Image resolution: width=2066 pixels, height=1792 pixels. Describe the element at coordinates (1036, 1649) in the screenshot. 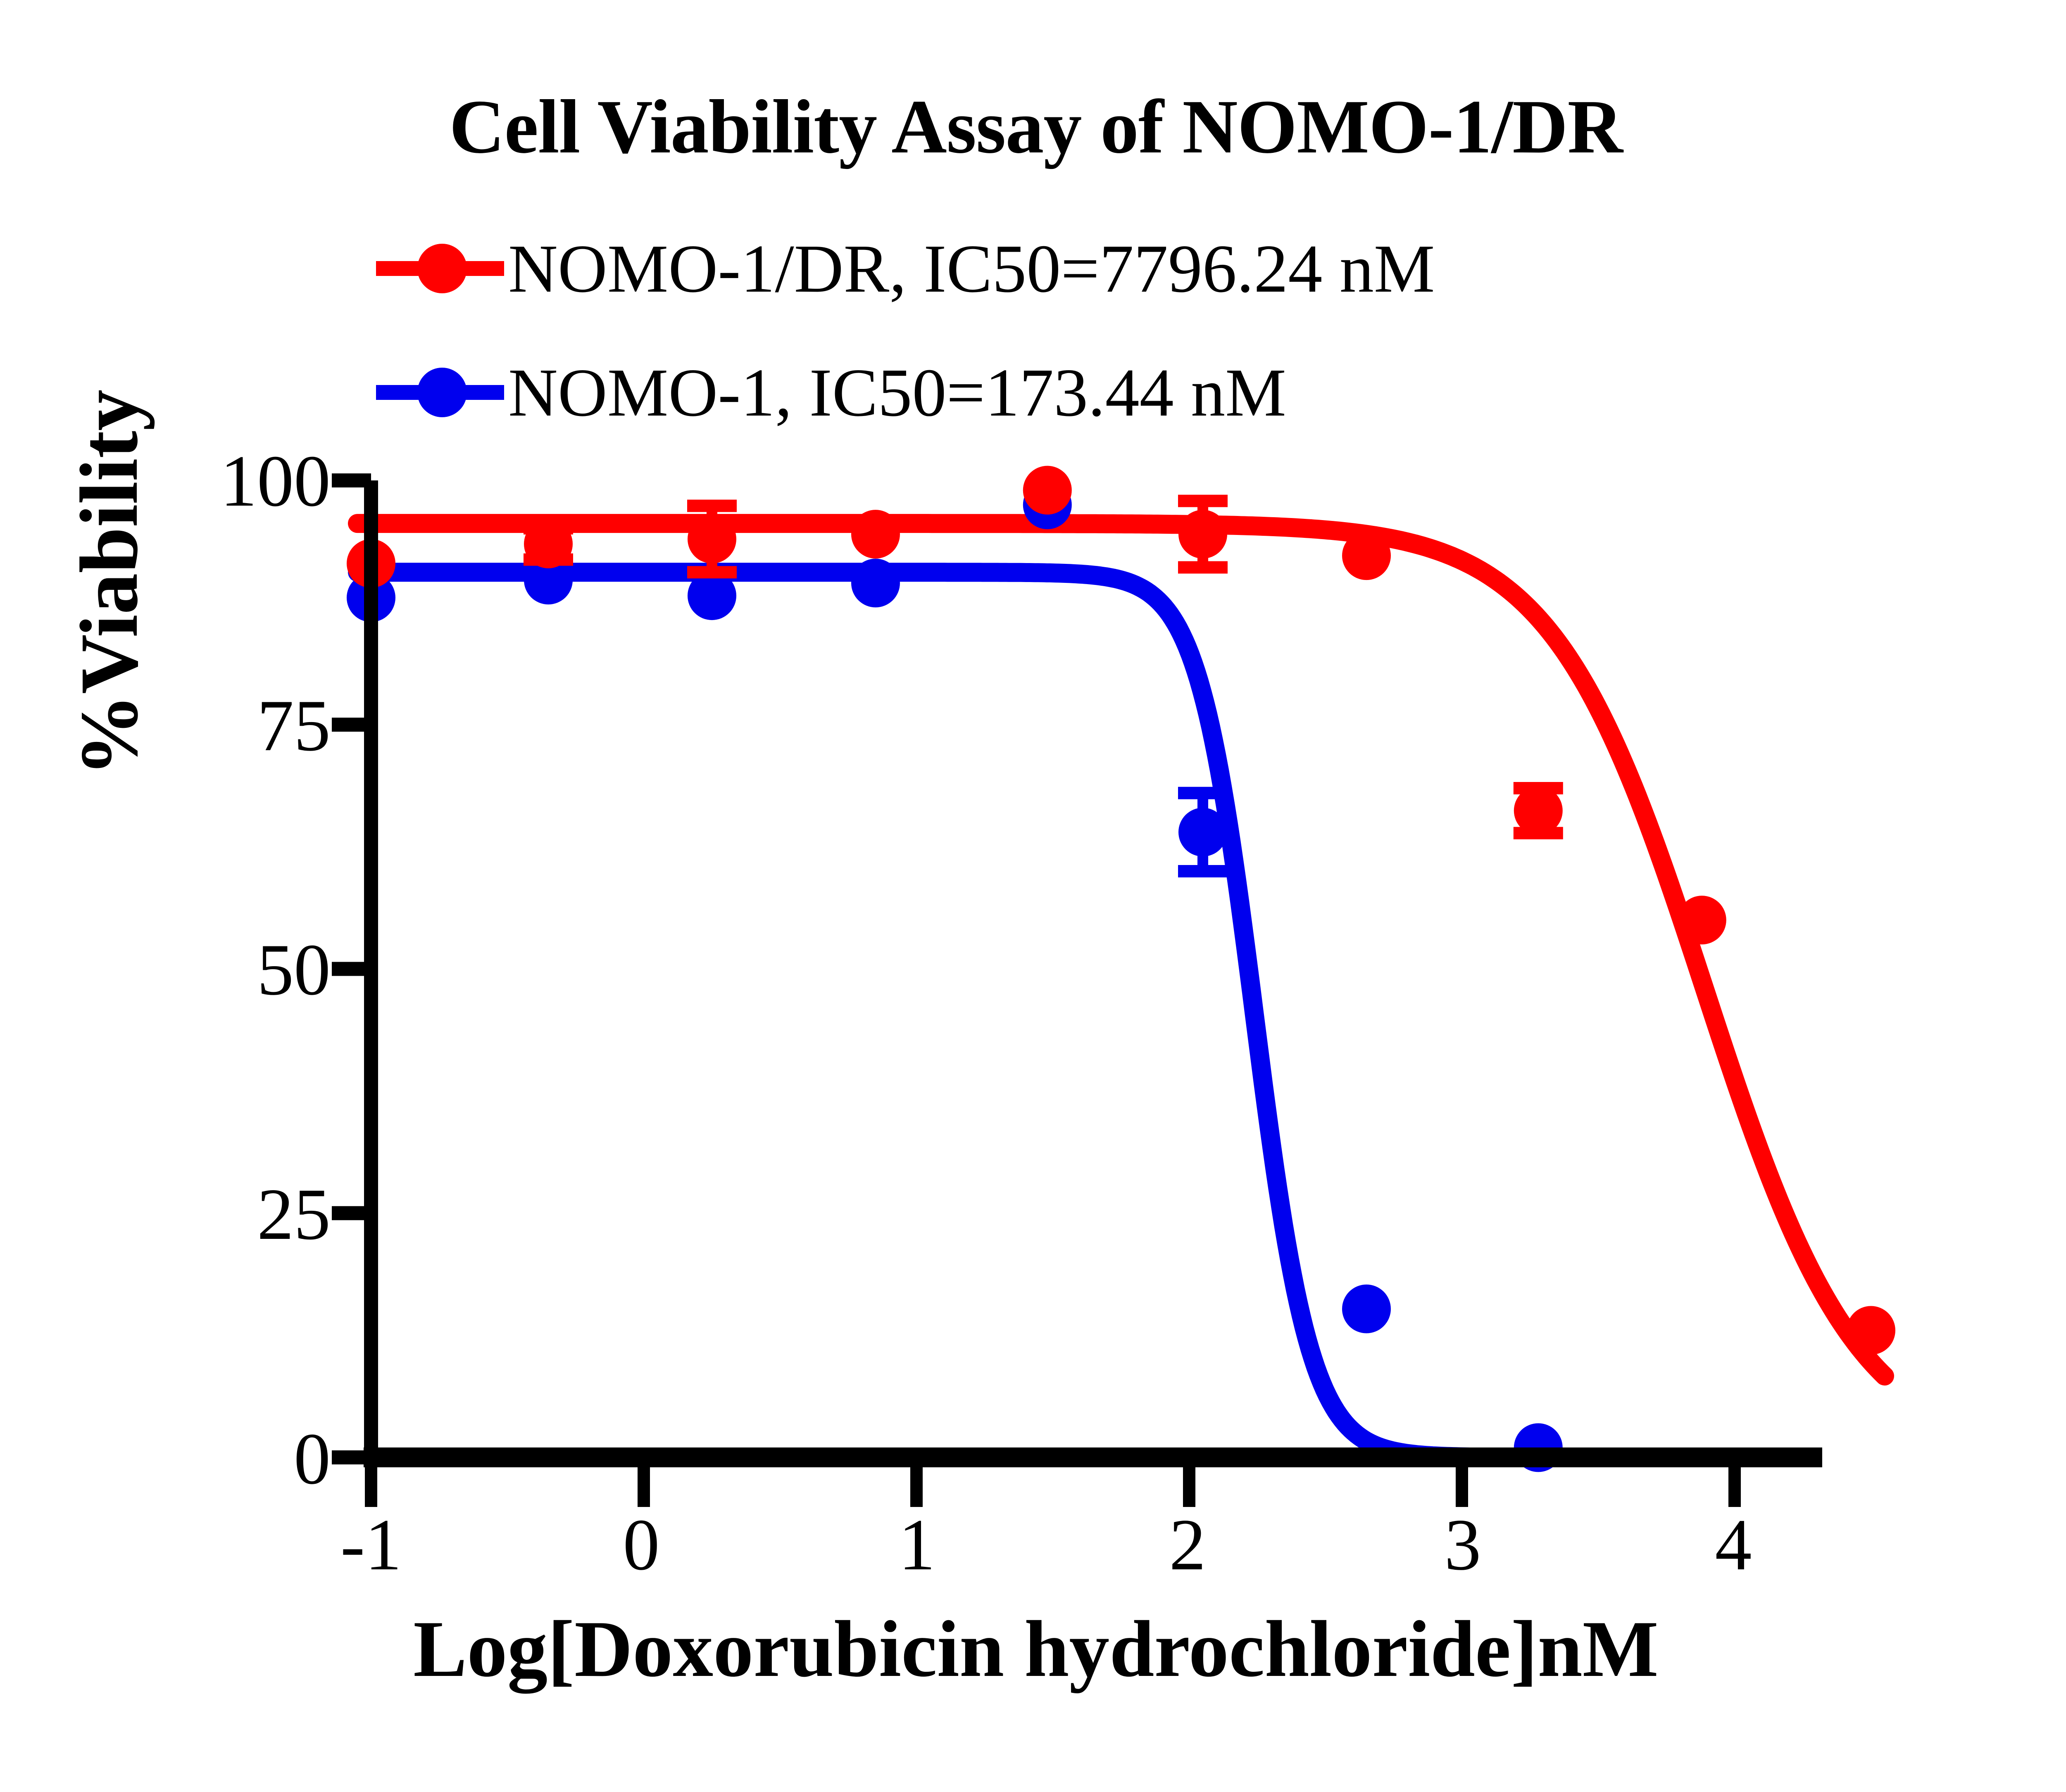

I see `x-axis-label: Log[Doxorubicin hydrochloride]nM` at that location.